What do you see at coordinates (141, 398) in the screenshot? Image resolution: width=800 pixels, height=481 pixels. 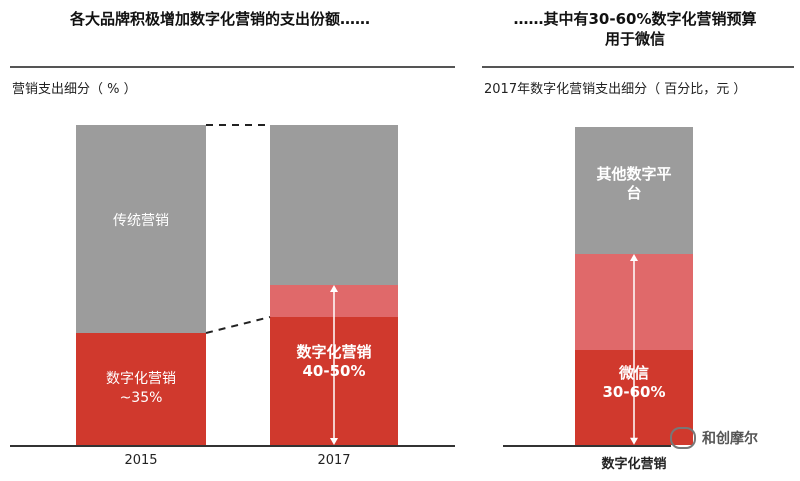 I see `segment-label-line2: ~35%` at bounding box center [141, 398].